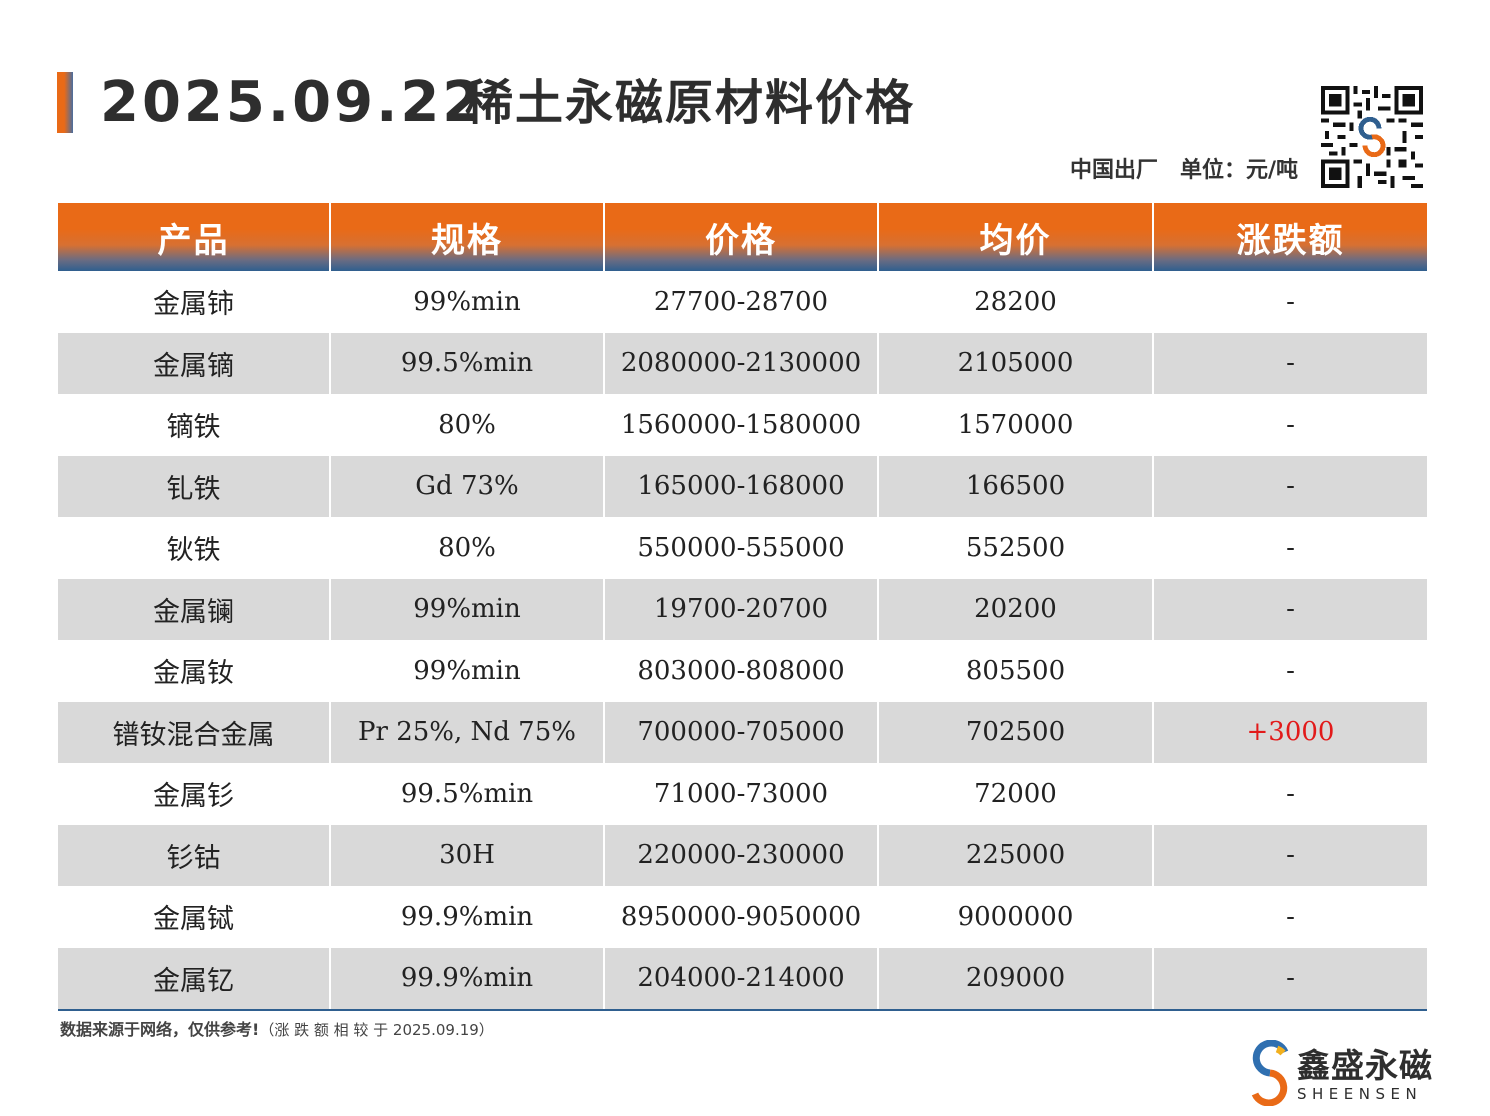  I want to click on cell-avg-price: 1570000, so click(1016, 425).